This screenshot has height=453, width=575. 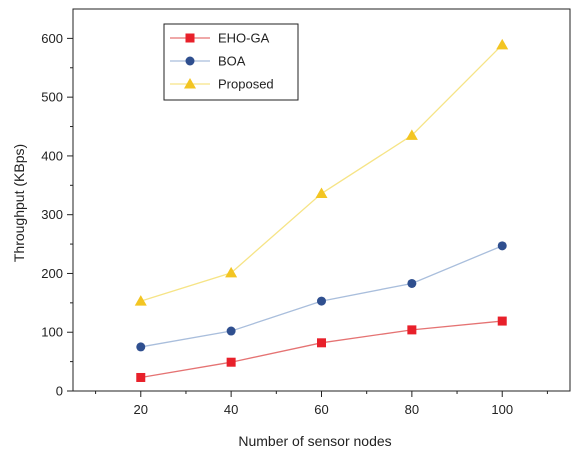 I want to click on y-tick-label: 400, so click(x=52, y=155).